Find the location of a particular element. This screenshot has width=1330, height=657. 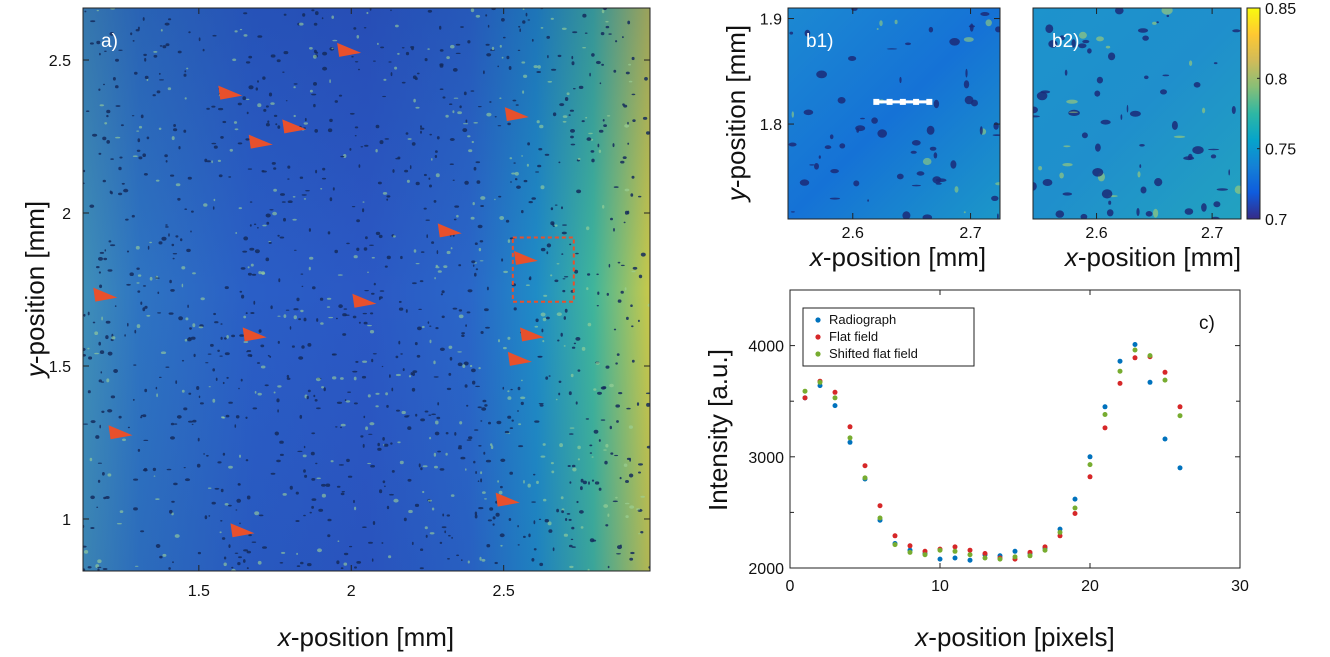

y-tick-label: 3000 is located at coordinates (766, 458).